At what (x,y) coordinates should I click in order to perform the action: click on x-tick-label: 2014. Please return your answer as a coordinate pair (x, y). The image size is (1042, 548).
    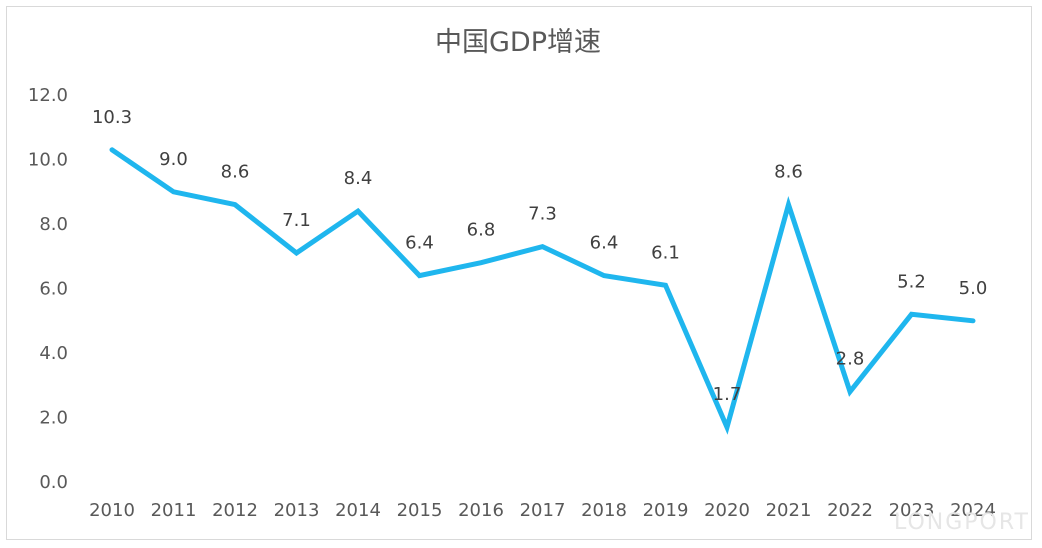
    Looking at the image, I should click on (358, 510).